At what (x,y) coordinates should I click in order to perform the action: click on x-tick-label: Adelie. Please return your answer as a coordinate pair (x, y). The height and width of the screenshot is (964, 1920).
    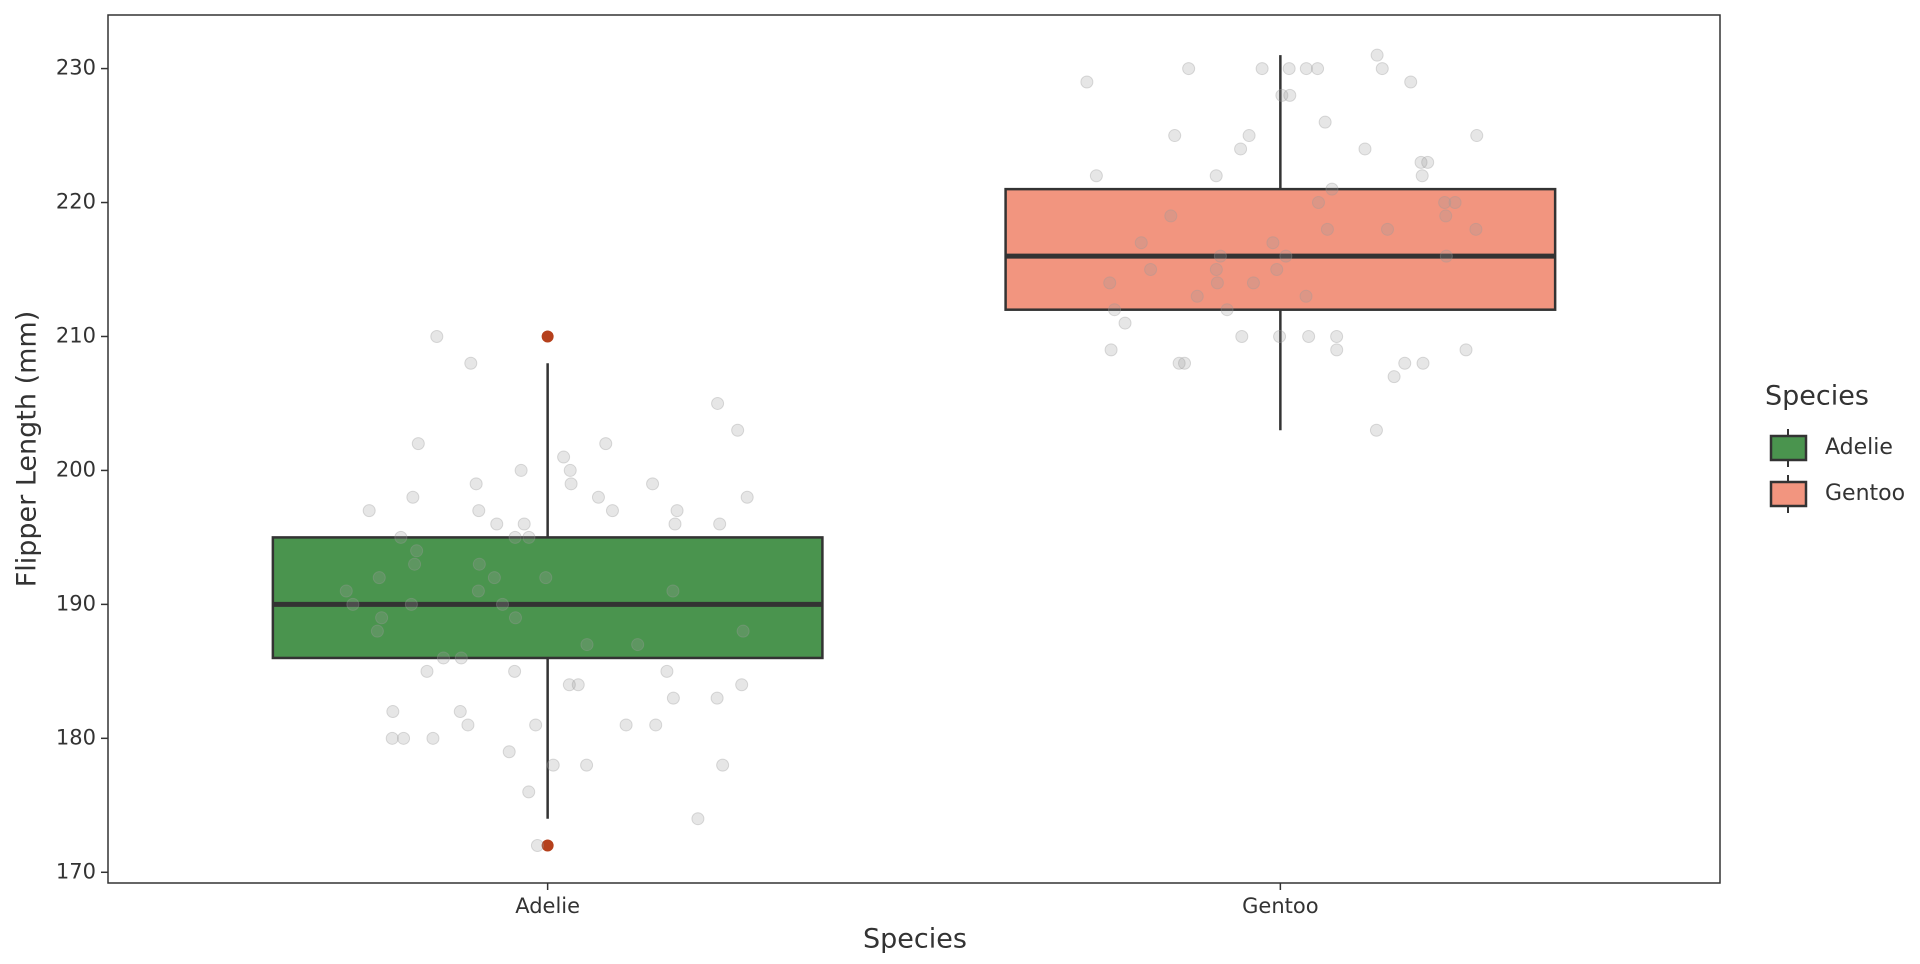
    Looking at the image, I should click on (547, 906).